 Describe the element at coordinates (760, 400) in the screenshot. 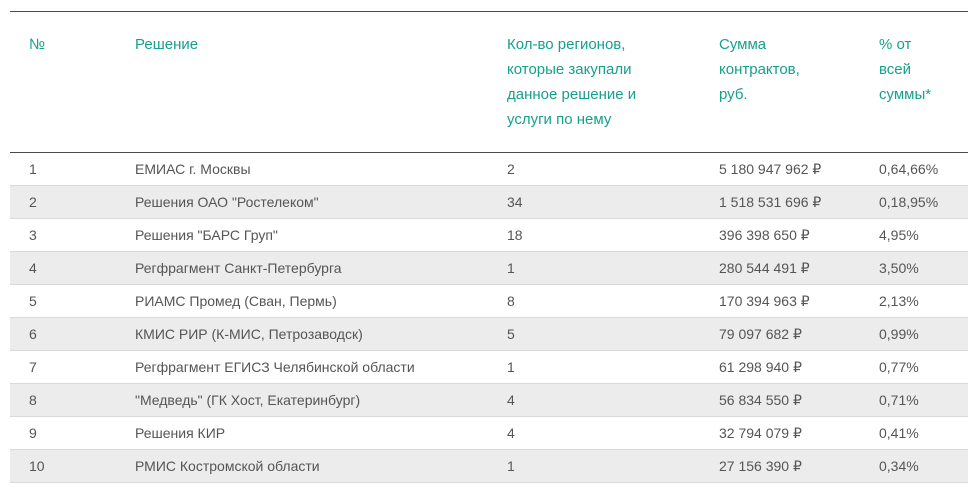

I see `cell-sum: 56 834 550 ₽` at that location.